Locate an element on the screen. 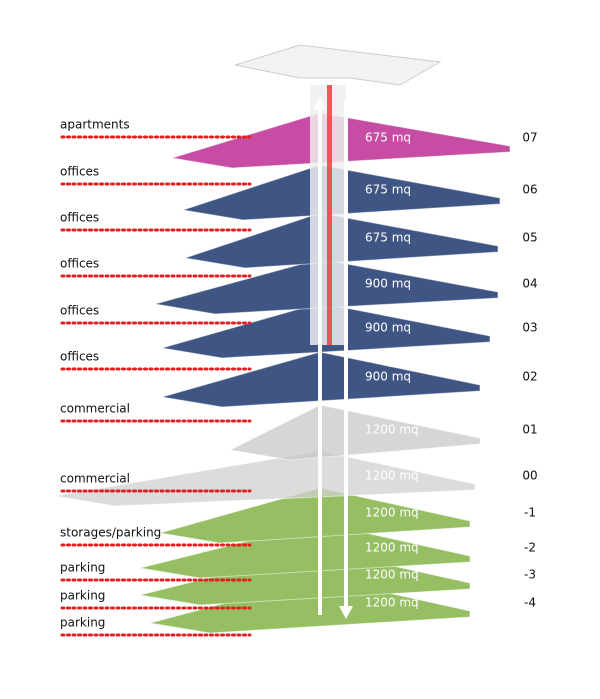 The height and width of the screenshot is (699, 600). floor-level: -4 is located at coordinates (530, 603).